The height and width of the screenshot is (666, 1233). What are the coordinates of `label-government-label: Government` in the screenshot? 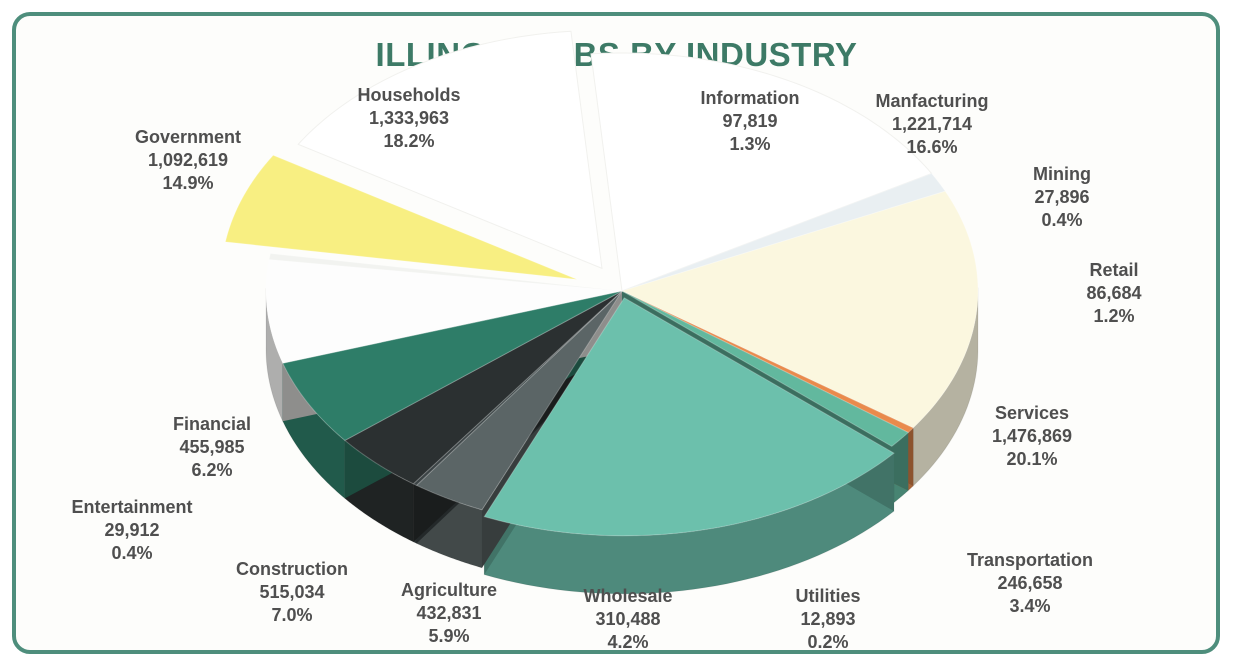 It's located at (188, 137).